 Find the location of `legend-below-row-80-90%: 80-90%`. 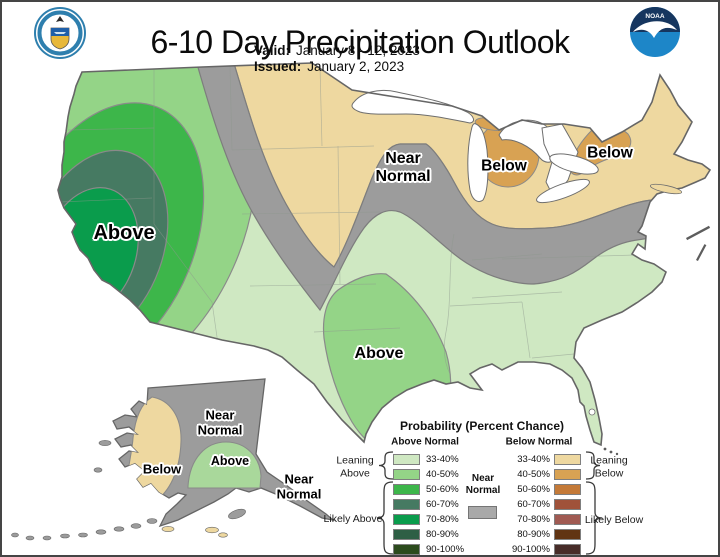

legend-below-row-80-90%: 80-90% is located at coordinates (543, 534).